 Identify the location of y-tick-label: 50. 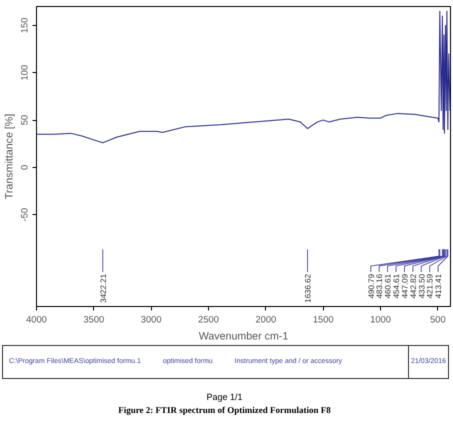
(25, 120).